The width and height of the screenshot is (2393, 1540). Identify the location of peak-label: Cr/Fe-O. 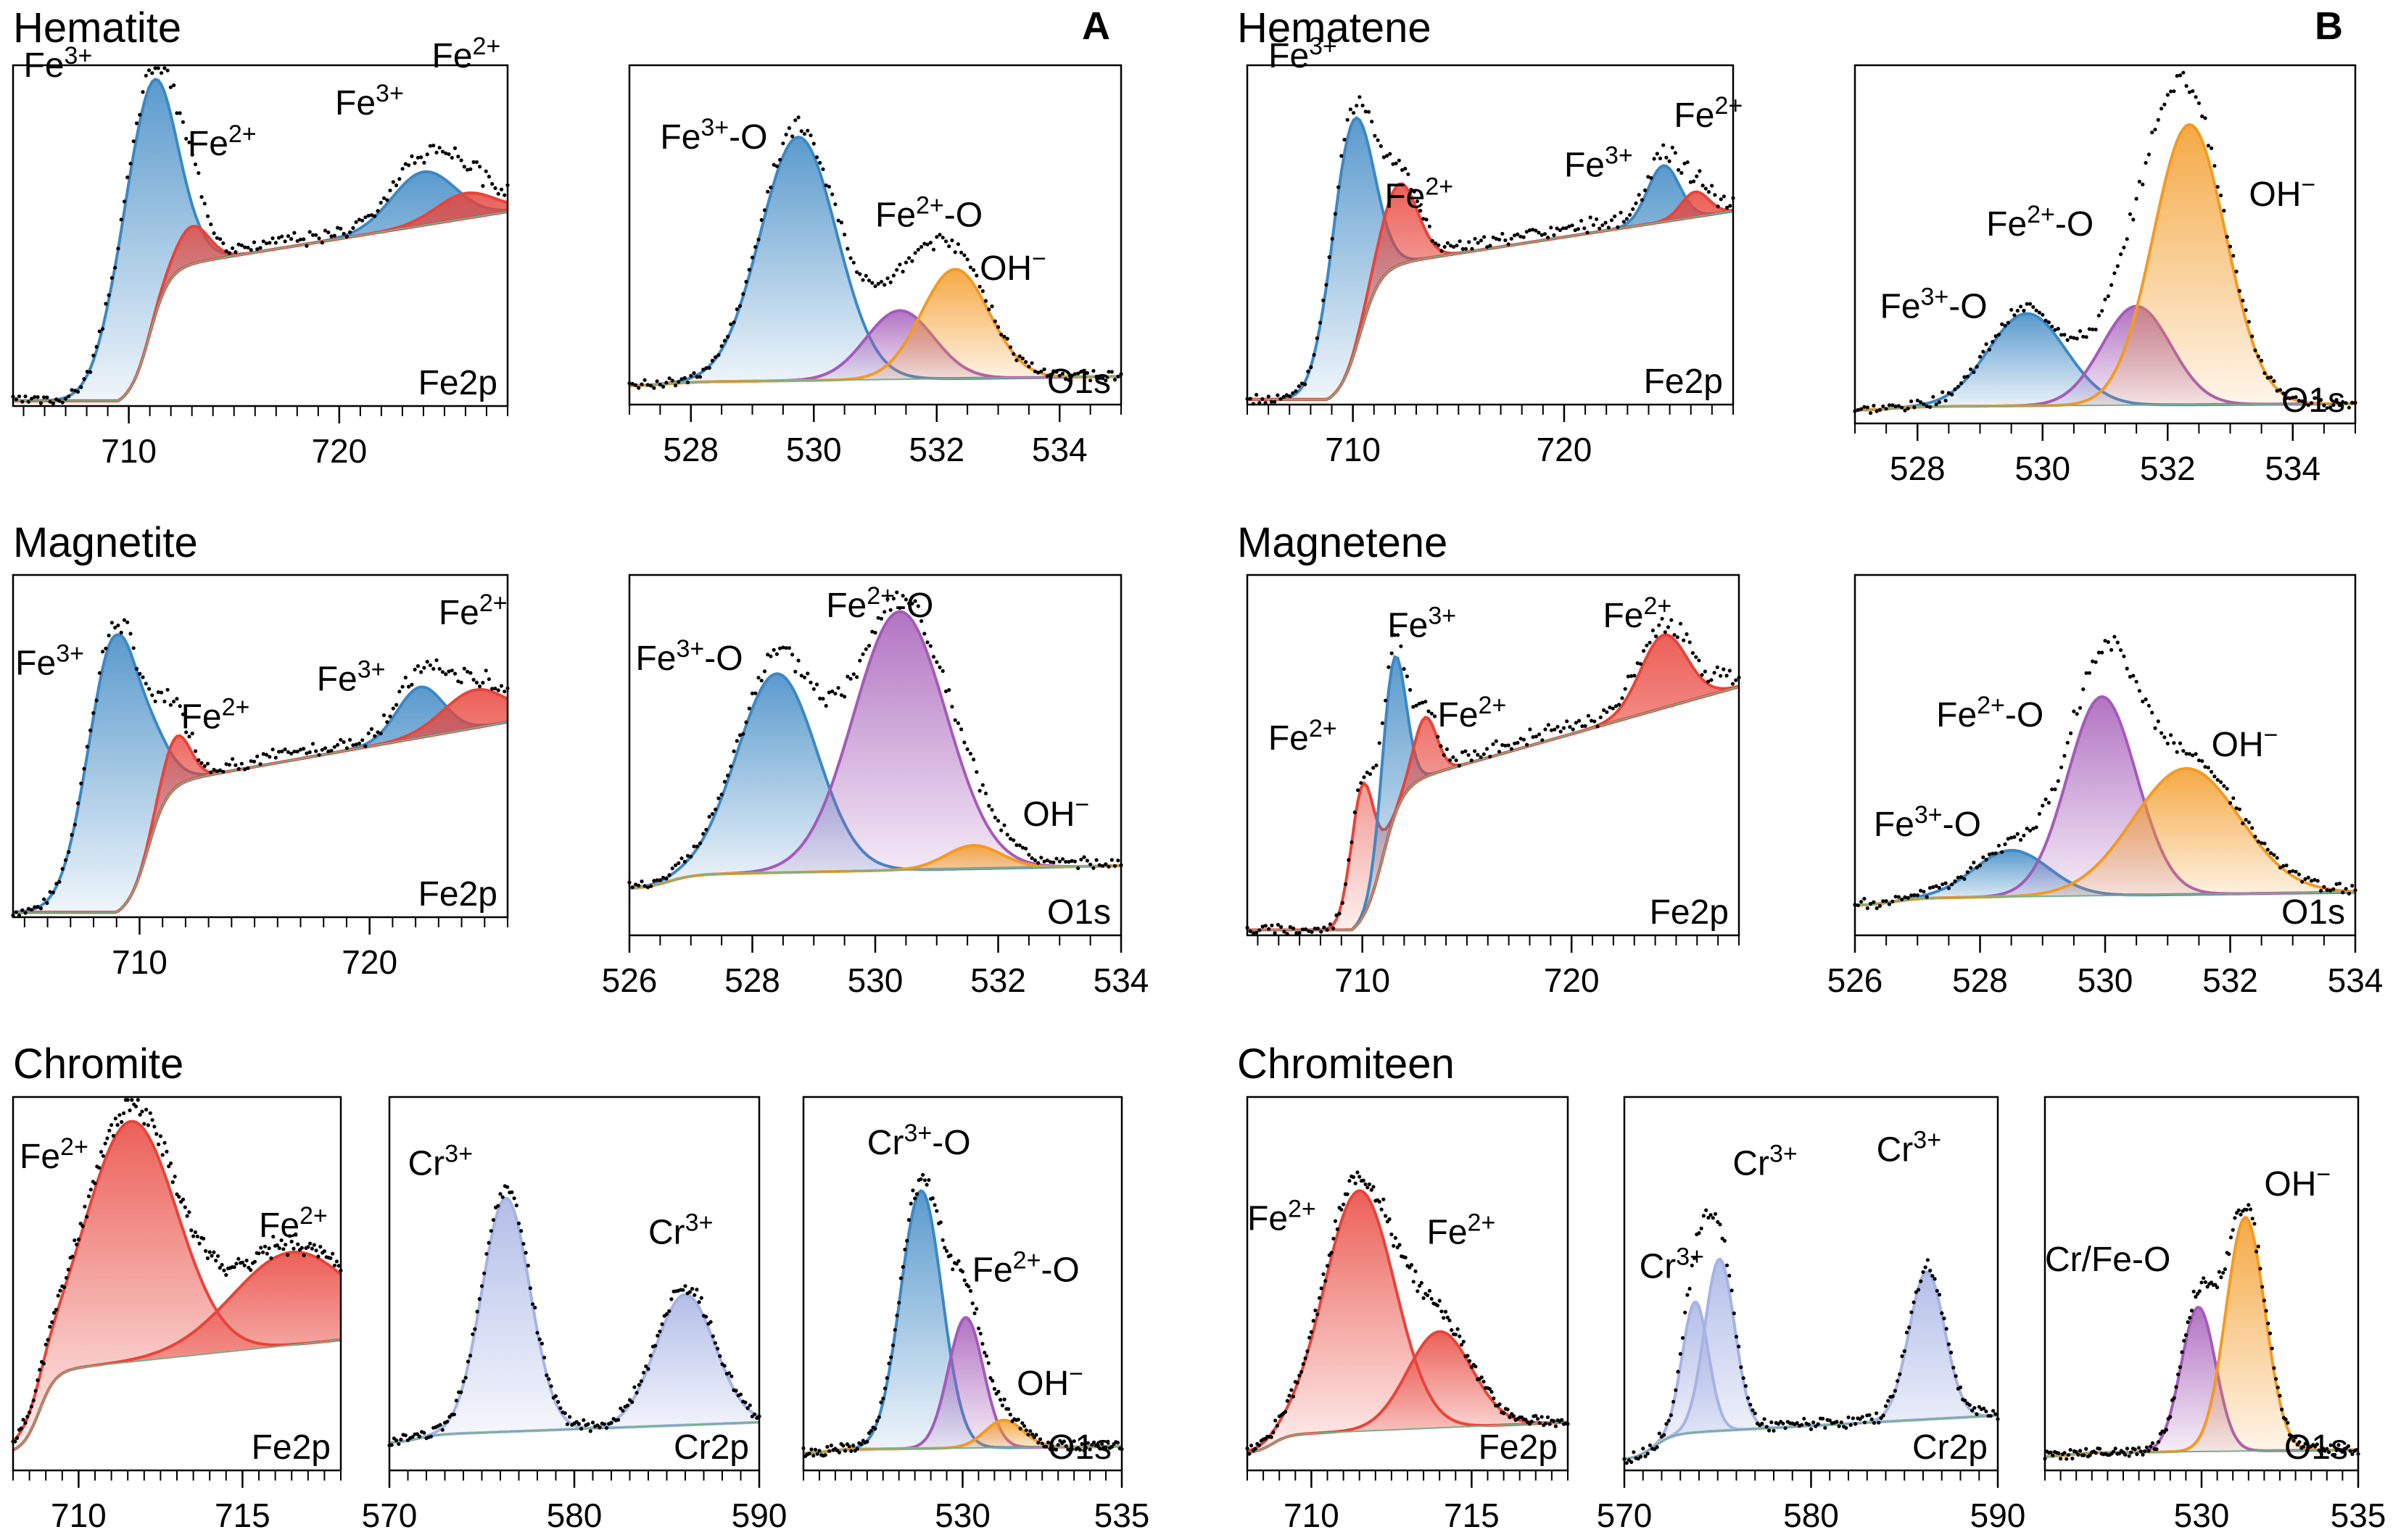
(2107, 1260).